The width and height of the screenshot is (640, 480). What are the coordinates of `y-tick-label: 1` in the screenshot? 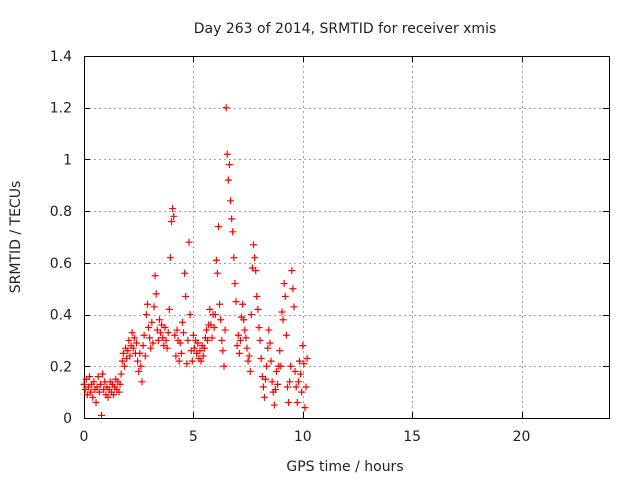 It's located at (67, 160).